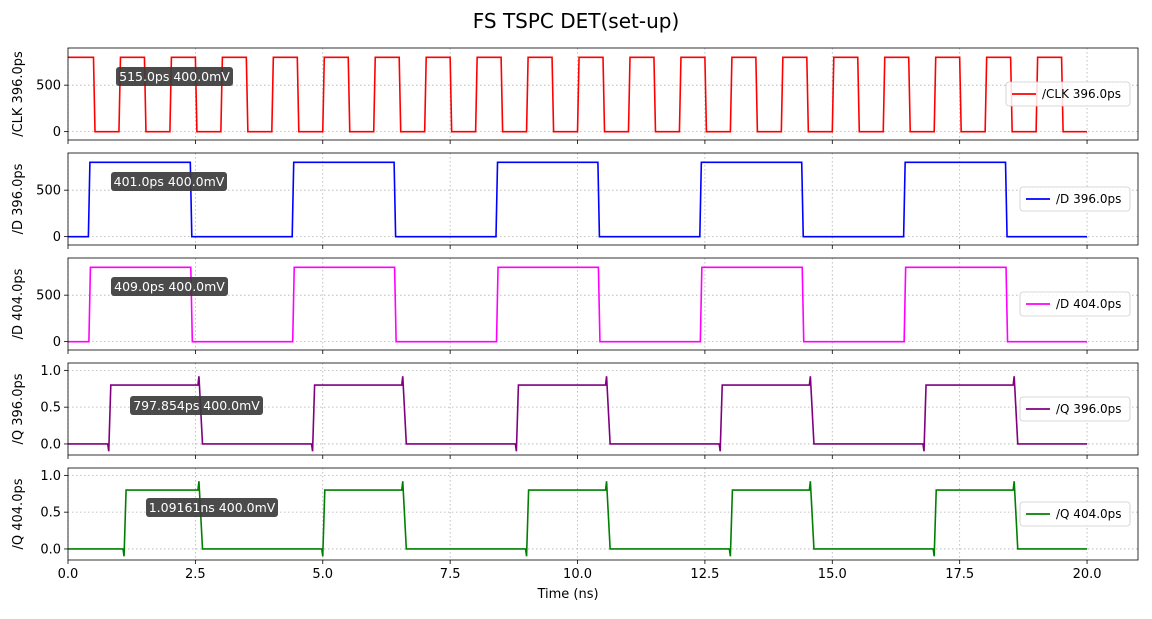  Describe the element at coordinates (18, 303) in the screenshot. I see `y-axis-label: /D 404.0ps` at that location.